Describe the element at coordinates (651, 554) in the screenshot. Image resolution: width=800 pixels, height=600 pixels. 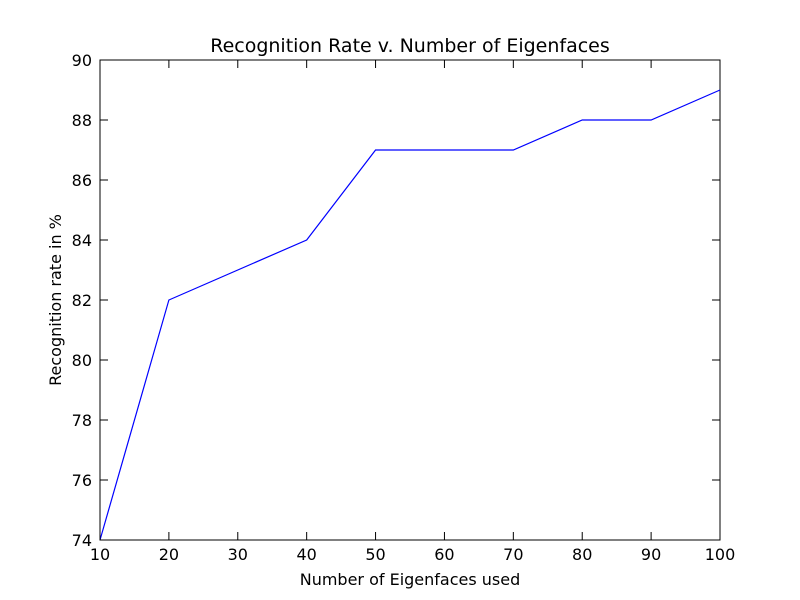
I see `x-tick-label: 90` at that location.